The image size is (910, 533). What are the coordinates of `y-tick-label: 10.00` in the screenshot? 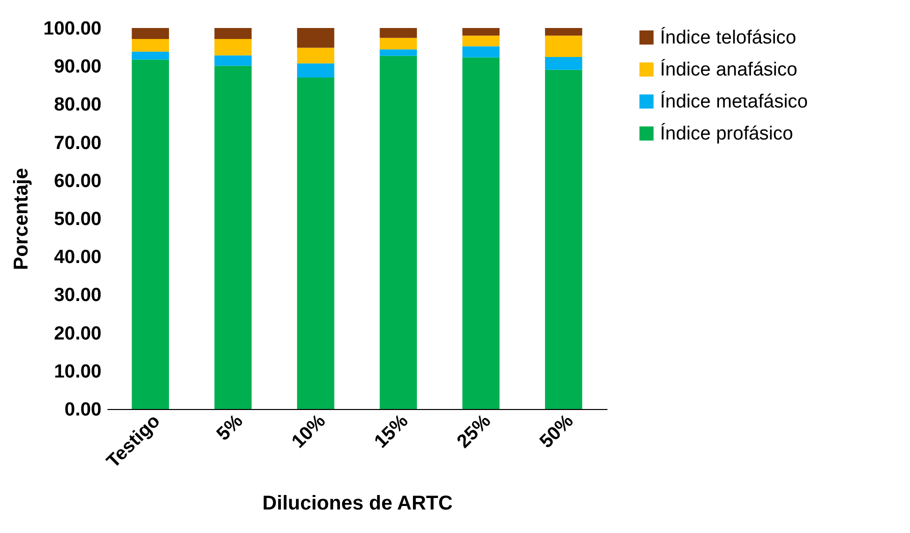 It's located at (78, 371).